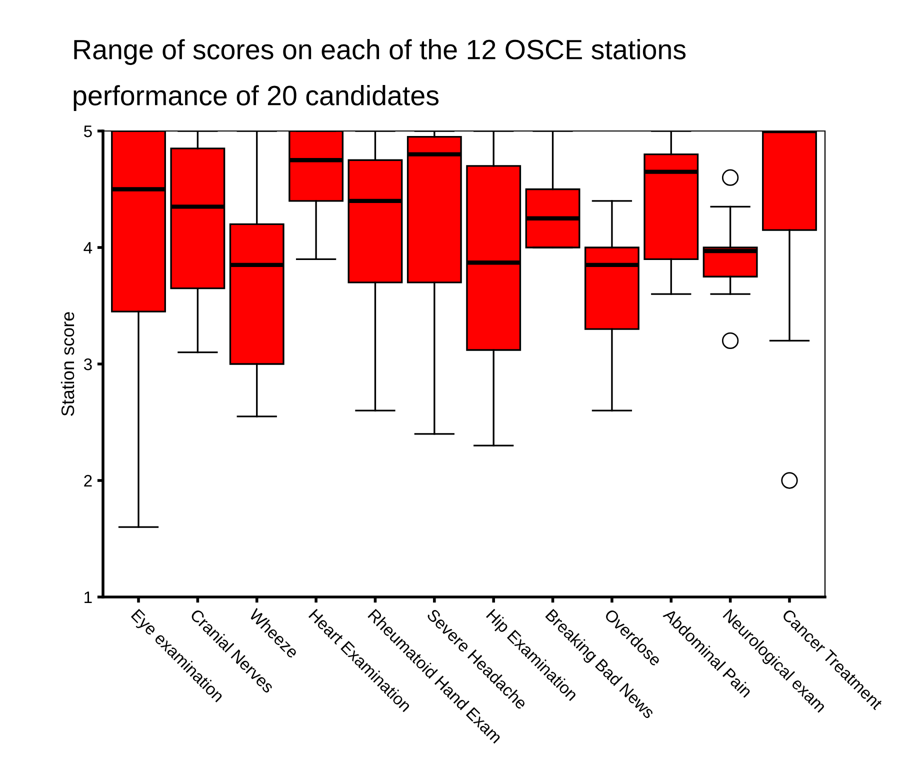  Describe the element at coordinates (67, 364) in the screenshot. I see `y-axis-title: Station score` at that location.